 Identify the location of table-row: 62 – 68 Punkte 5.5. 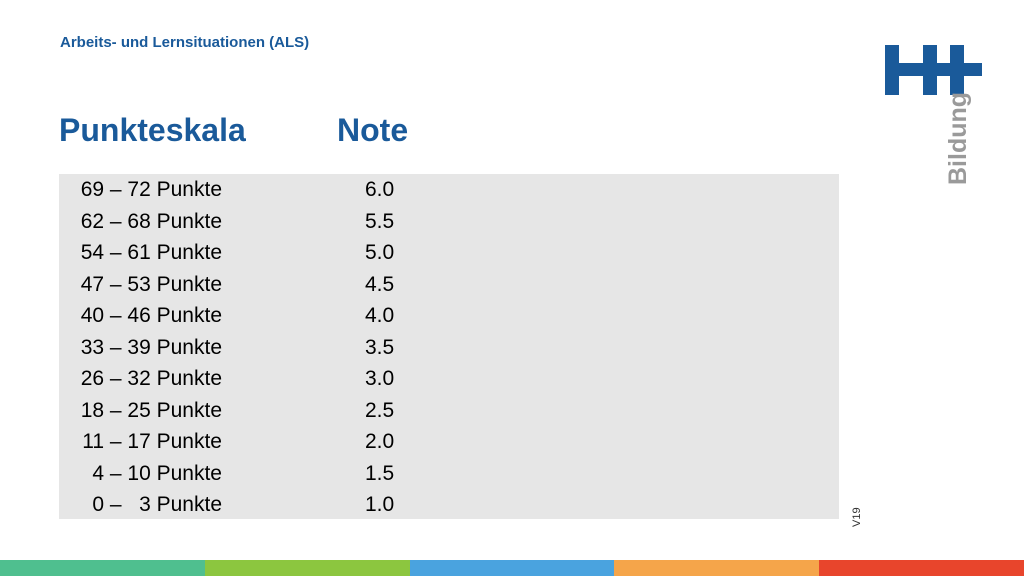
(449, 221).